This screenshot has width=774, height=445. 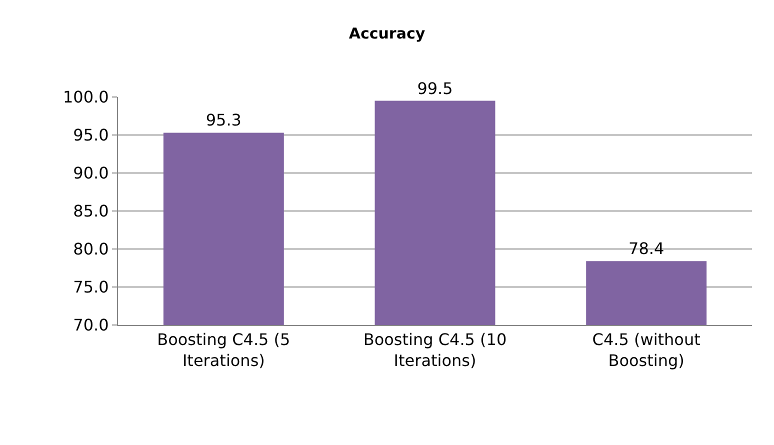 What do you see at coordinates (85, 97) in the screenshot?
I see `y-tick-label: 100.0` at bounding box center [85, 97].